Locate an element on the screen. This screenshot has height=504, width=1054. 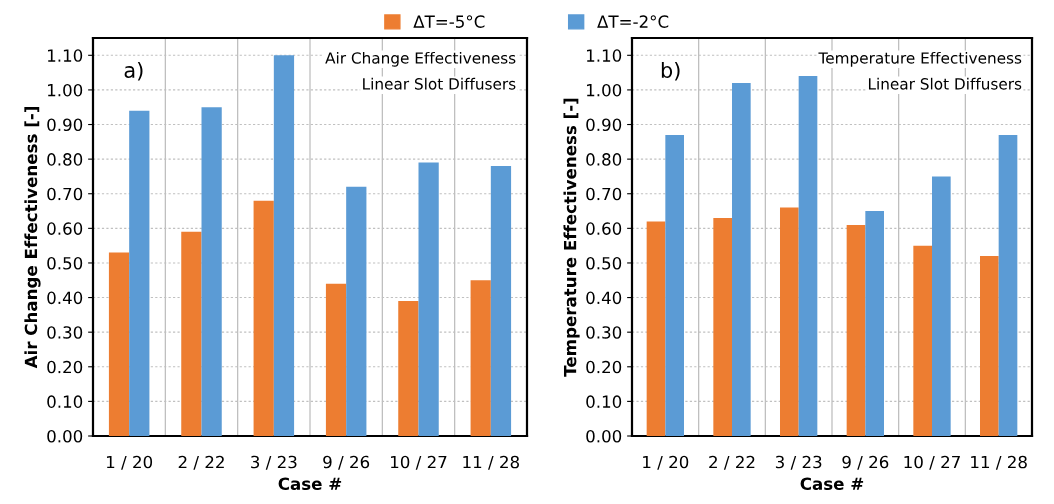
y-axis-title: Temperature Effectiveness [-] is located at coordinates (571, 237).